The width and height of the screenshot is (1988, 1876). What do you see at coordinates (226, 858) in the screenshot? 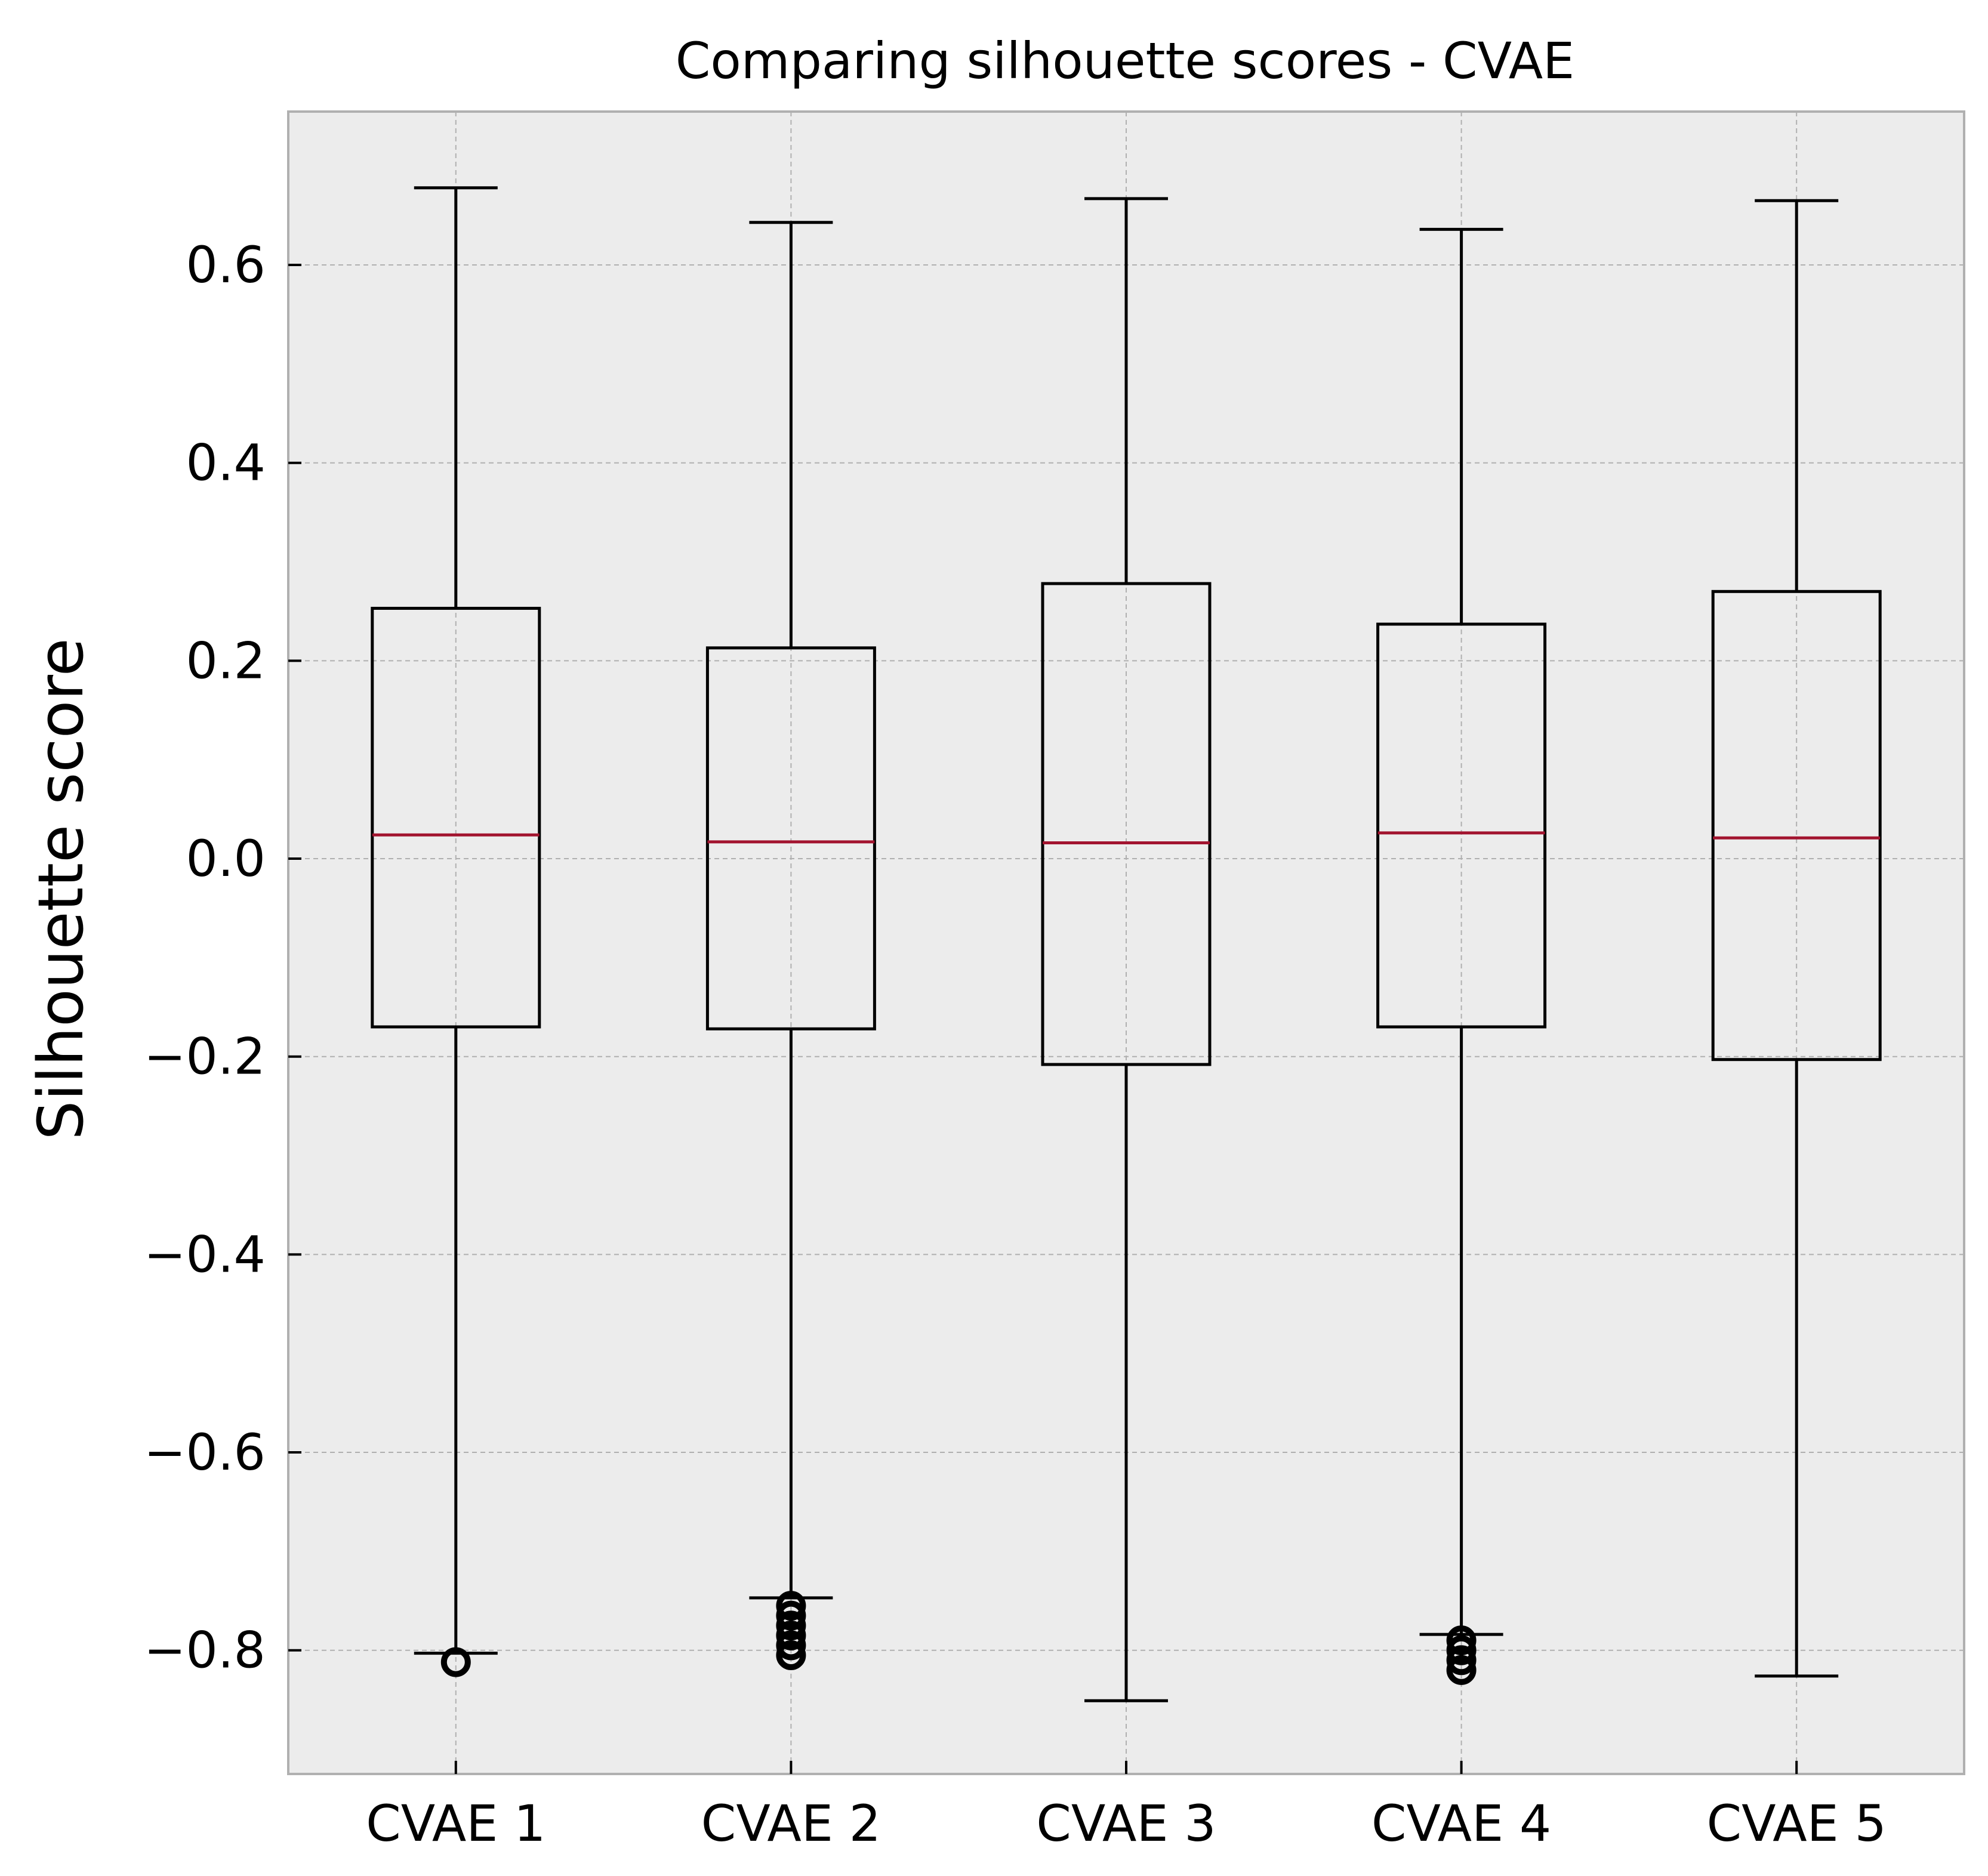
I see `y-tick-label: 0.0` at bounding box center [226, 858].